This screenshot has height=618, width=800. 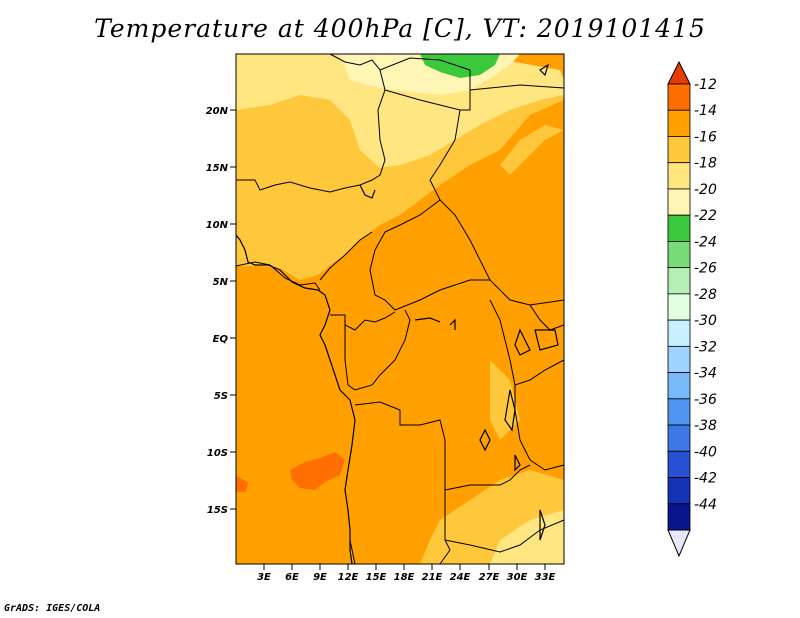 I want to click on colorbar-label: -30, so click(x=705, y=321).